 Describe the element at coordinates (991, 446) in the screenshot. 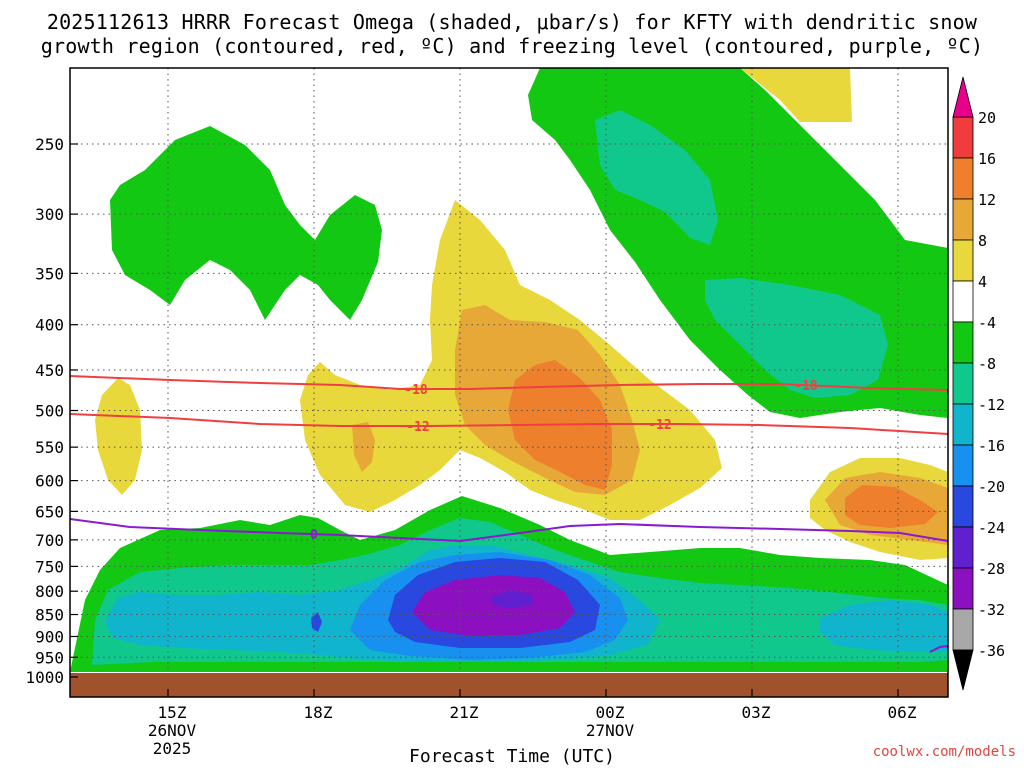

I see `colorbar-label: -16` at that location.